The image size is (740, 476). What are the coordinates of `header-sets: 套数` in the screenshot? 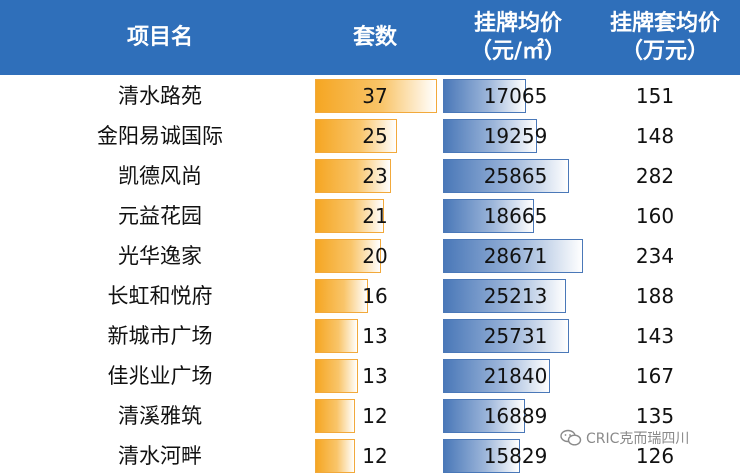 It's located at (375, 37).